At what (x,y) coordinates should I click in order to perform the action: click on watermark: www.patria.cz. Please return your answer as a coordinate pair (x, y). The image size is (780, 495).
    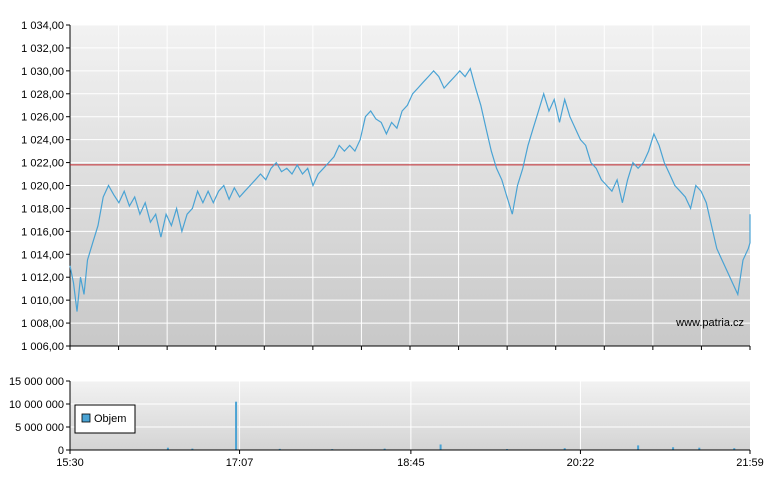
    Looking at the image, I should click on (709, 323).